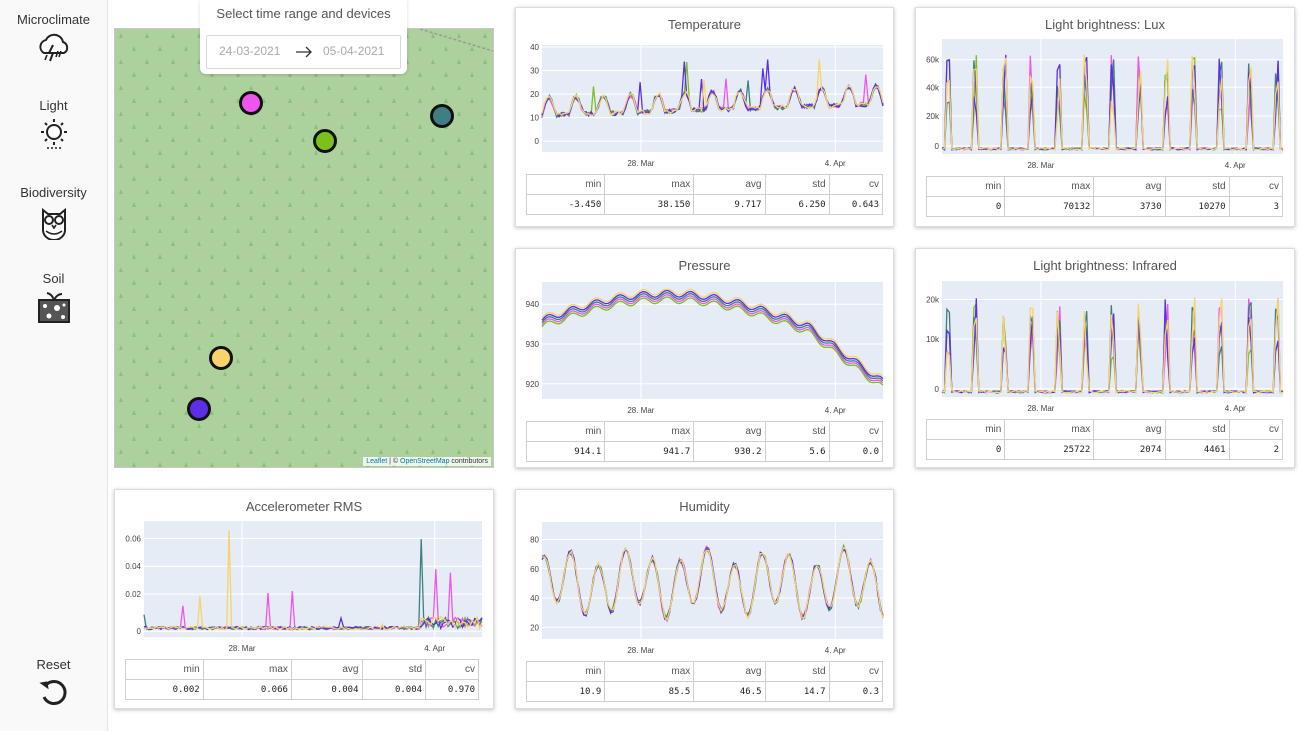 The width and height of the screenshot is (1300, 731). I want to click on reset-button: Reset, so click(53, 683).